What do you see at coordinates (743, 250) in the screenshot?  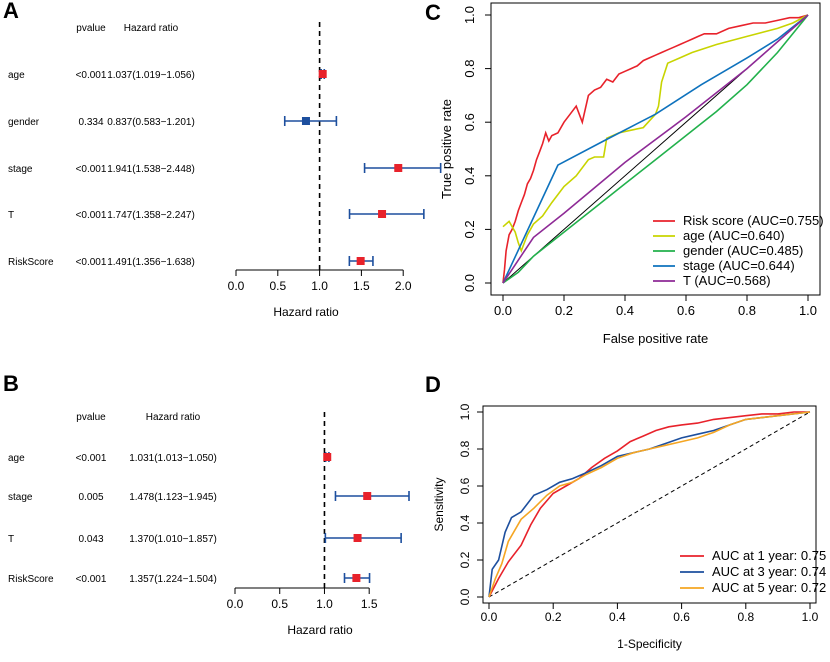 I see `legend-label: gender (AUC=0.485)` at bounding box center [743, 250].